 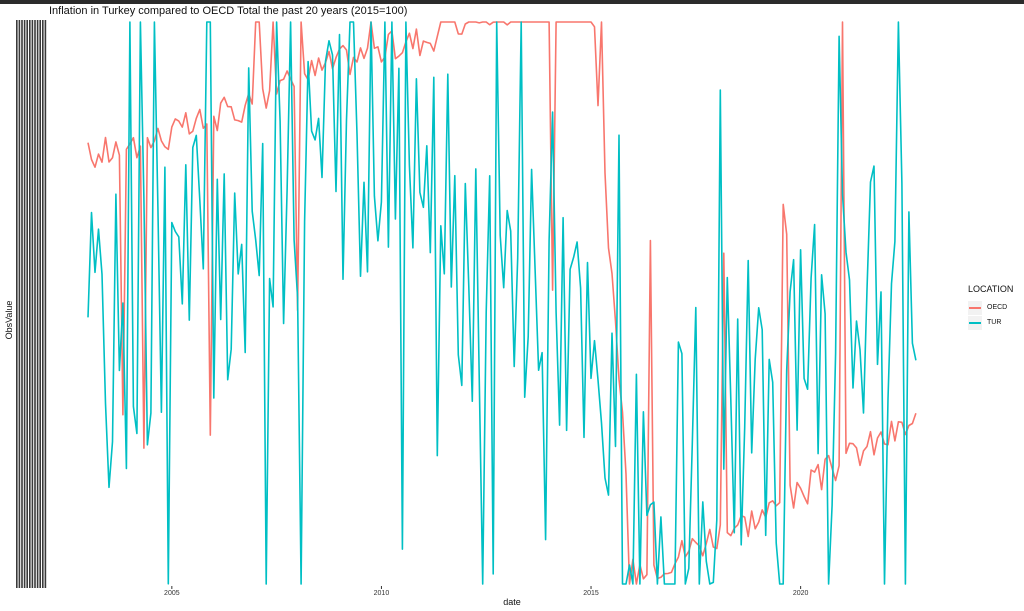 I want to click on legend-label-oecd: OECD, so click(x=997, y=307).